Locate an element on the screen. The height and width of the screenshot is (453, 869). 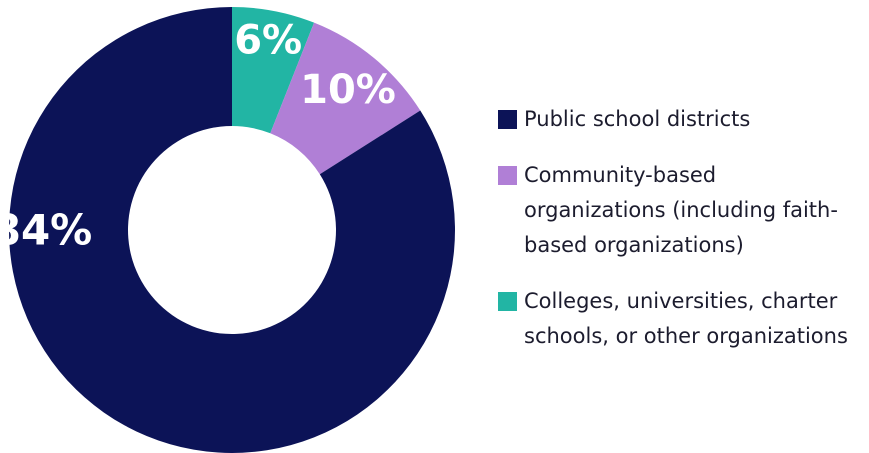
slice-label-public-school-districts: 84% is located at coordinates (46, 230).